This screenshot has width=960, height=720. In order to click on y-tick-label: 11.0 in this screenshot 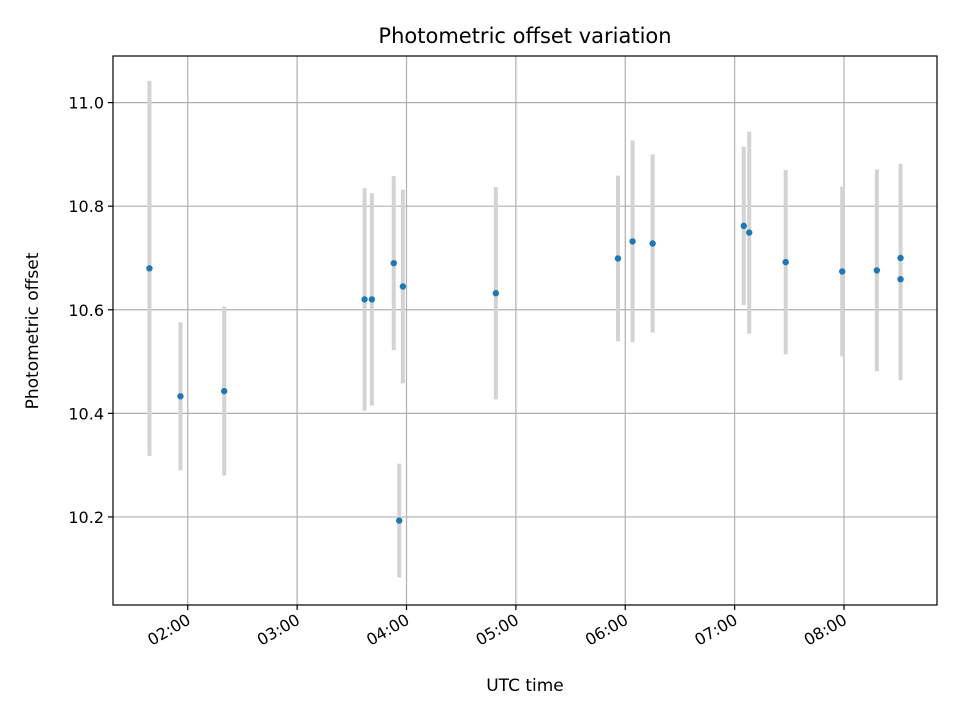, I will do `click(86, 103)`.